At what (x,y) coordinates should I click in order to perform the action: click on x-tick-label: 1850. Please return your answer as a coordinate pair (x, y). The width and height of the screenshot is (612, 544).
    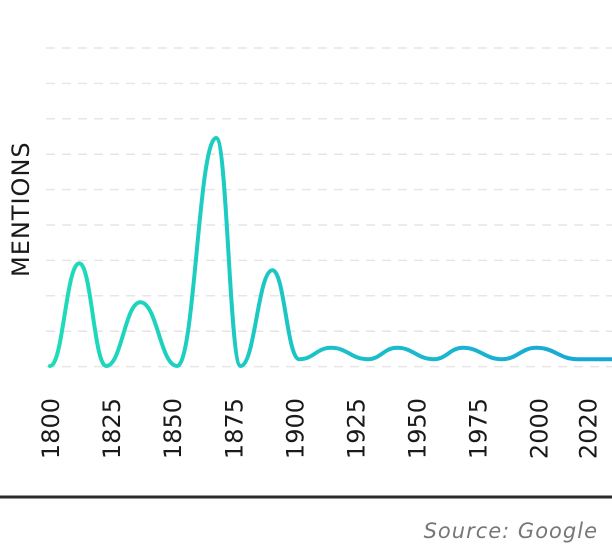
    Looking at the image, I should click on (173, 428).